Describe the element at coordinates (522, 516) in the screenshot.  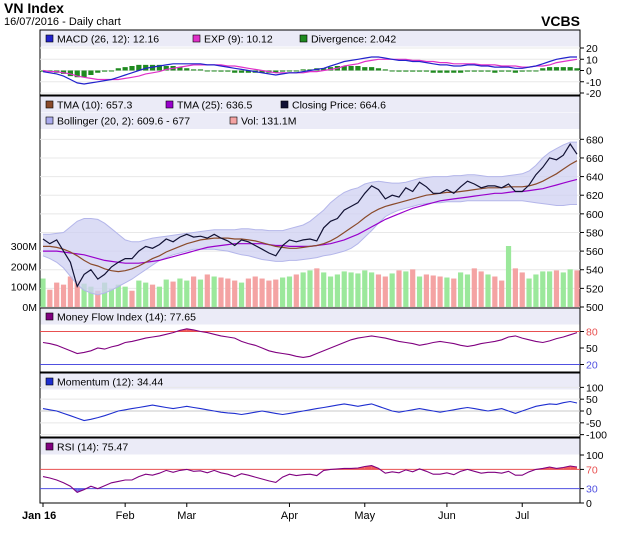
I see `x-tick-6: Jul` at that location.